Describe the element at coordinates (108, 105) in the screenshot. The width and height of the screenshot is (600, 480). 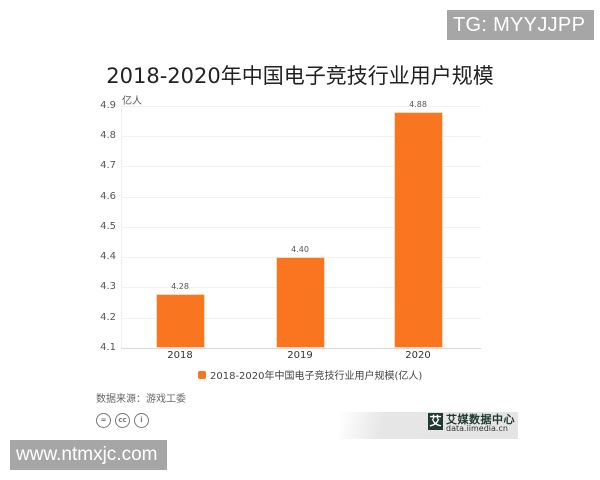
I see `y-tick: 4.9` at that location.